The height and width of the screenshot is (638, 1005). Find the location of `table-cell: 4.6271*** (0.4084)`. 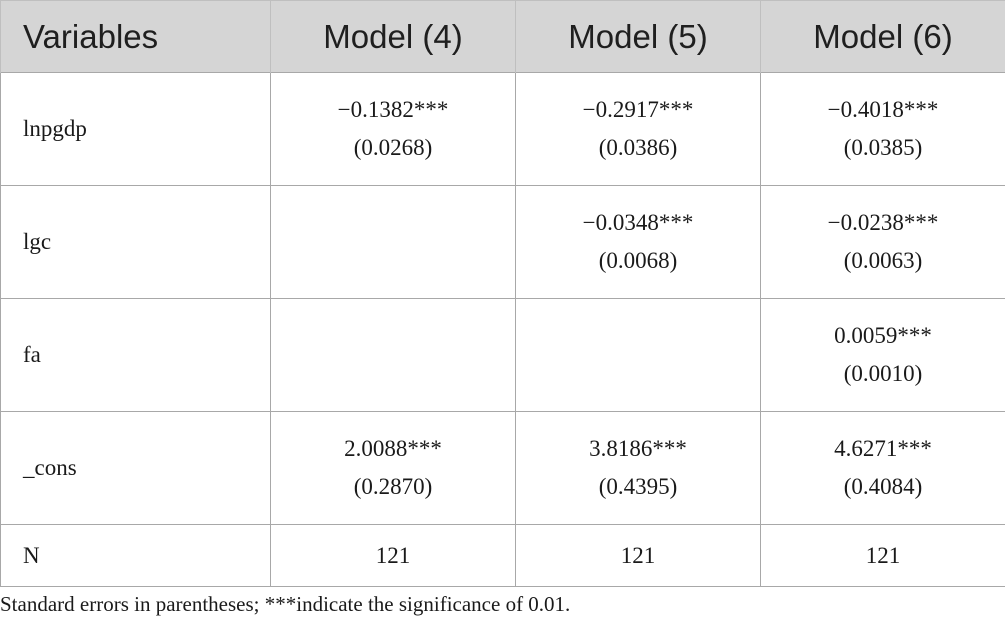

table-cell: 4.6271*** (0.4084) is located at coordinates (882, 468).